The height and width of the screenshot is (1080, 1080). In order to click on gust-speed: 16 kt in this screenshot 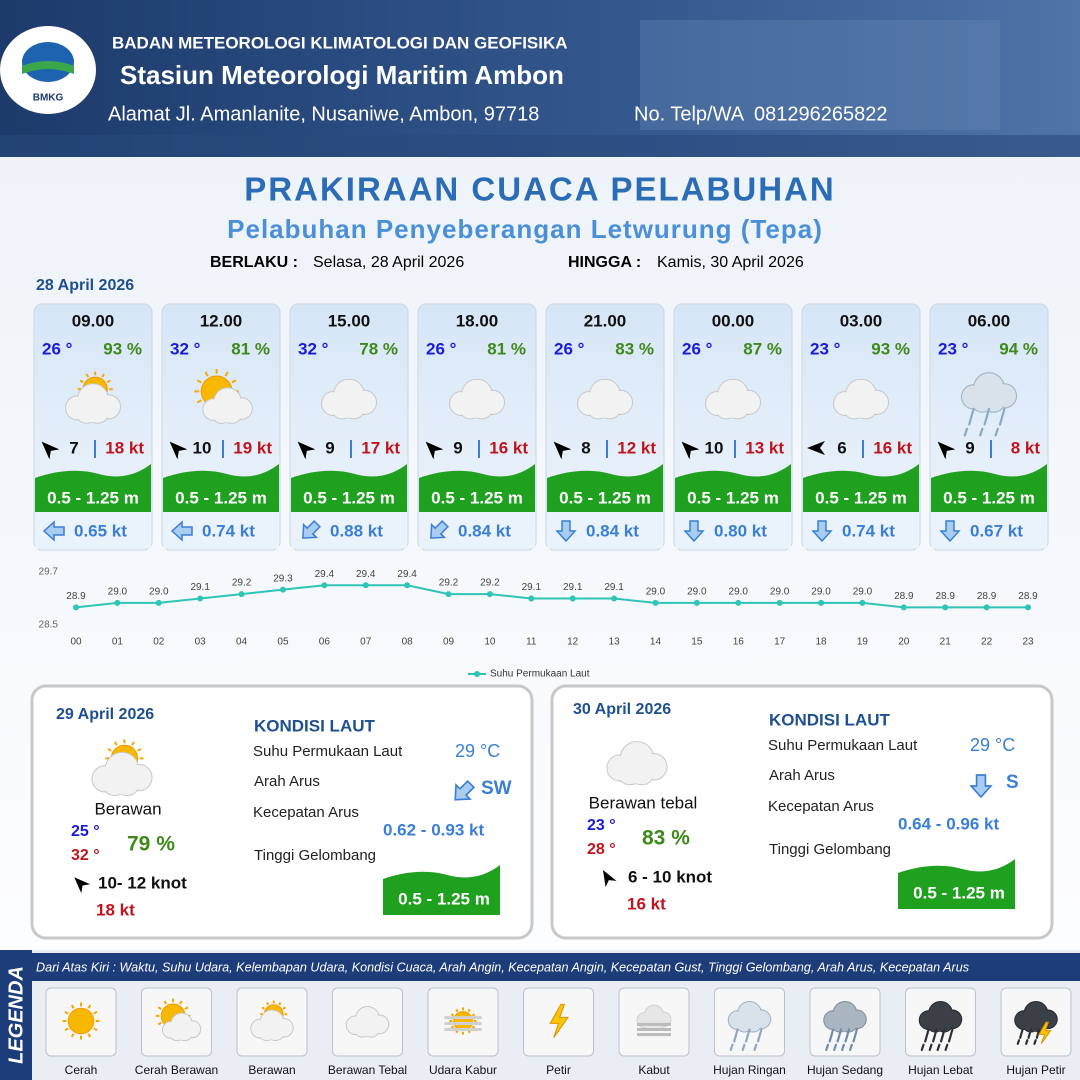, I will do `click(892, 447)`.